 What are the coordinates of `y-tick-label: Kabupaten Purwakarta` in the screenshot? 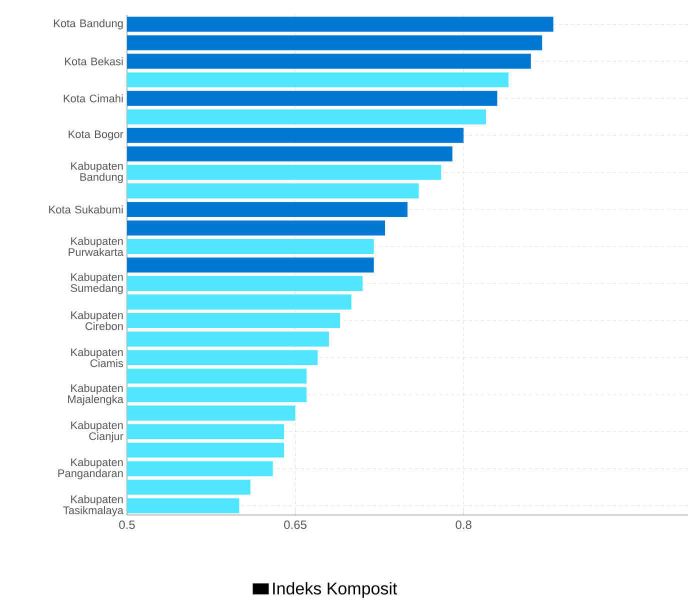 It's located at (96, 246).